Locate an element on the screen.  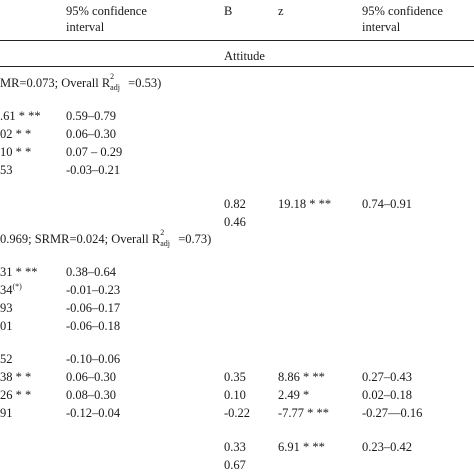
model2-fit: 0.969; SRMR=0.024; Overall R 2 adj =0.73) is located at coordinates (106, 238).